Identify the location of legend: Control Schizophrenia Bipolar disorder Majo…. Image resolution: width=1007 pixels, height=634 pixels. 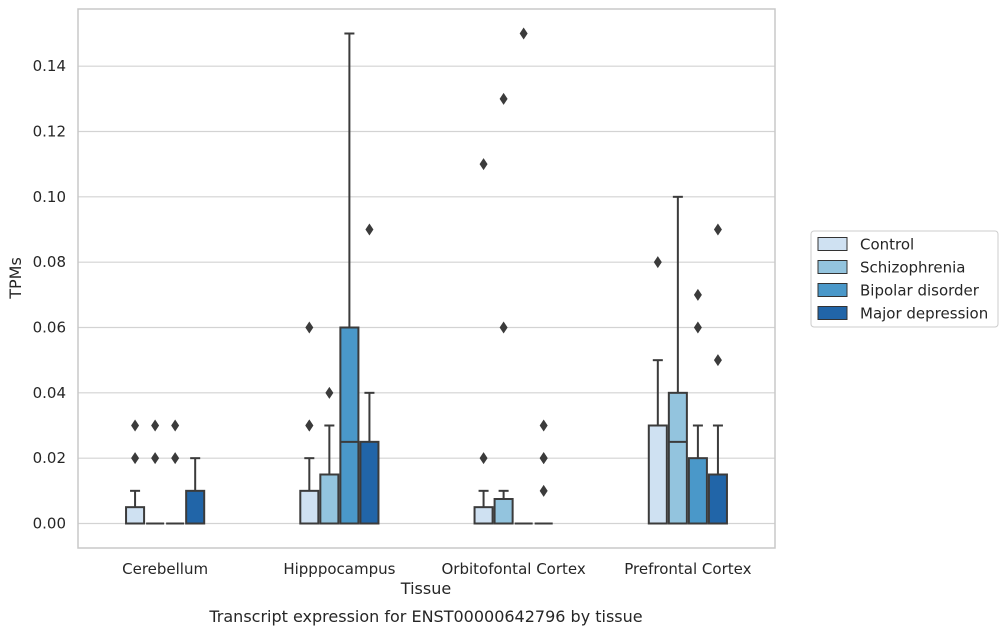
(904, 279).